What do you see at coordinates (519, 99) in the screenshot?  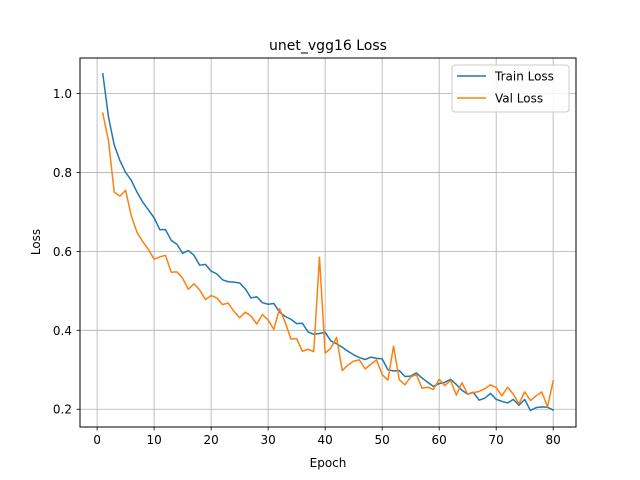 I see `legend-label-val-loss: Val Loss` at bounding box center [519, 99].